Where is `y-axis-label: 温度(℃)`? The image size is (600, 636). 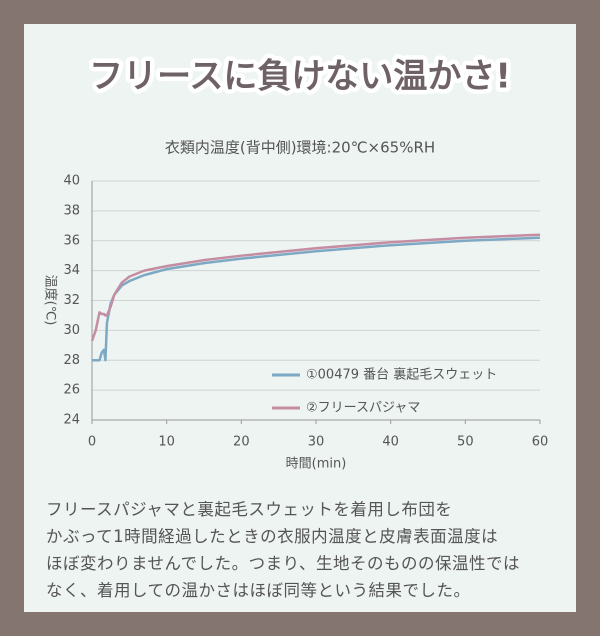
y-axis-label: 温度(℃) is located at coordinates (51, 300).